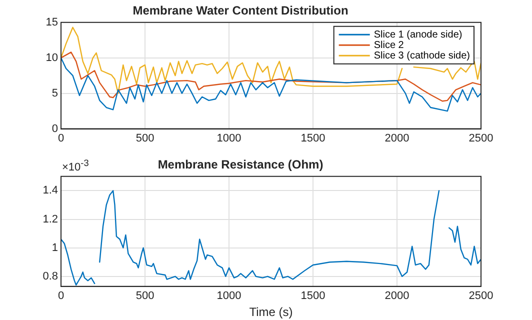 Image resolution: width=532 pixels, height=320 pixels. I want to click on text: ×10$^{-3}$, so click(75, 166).